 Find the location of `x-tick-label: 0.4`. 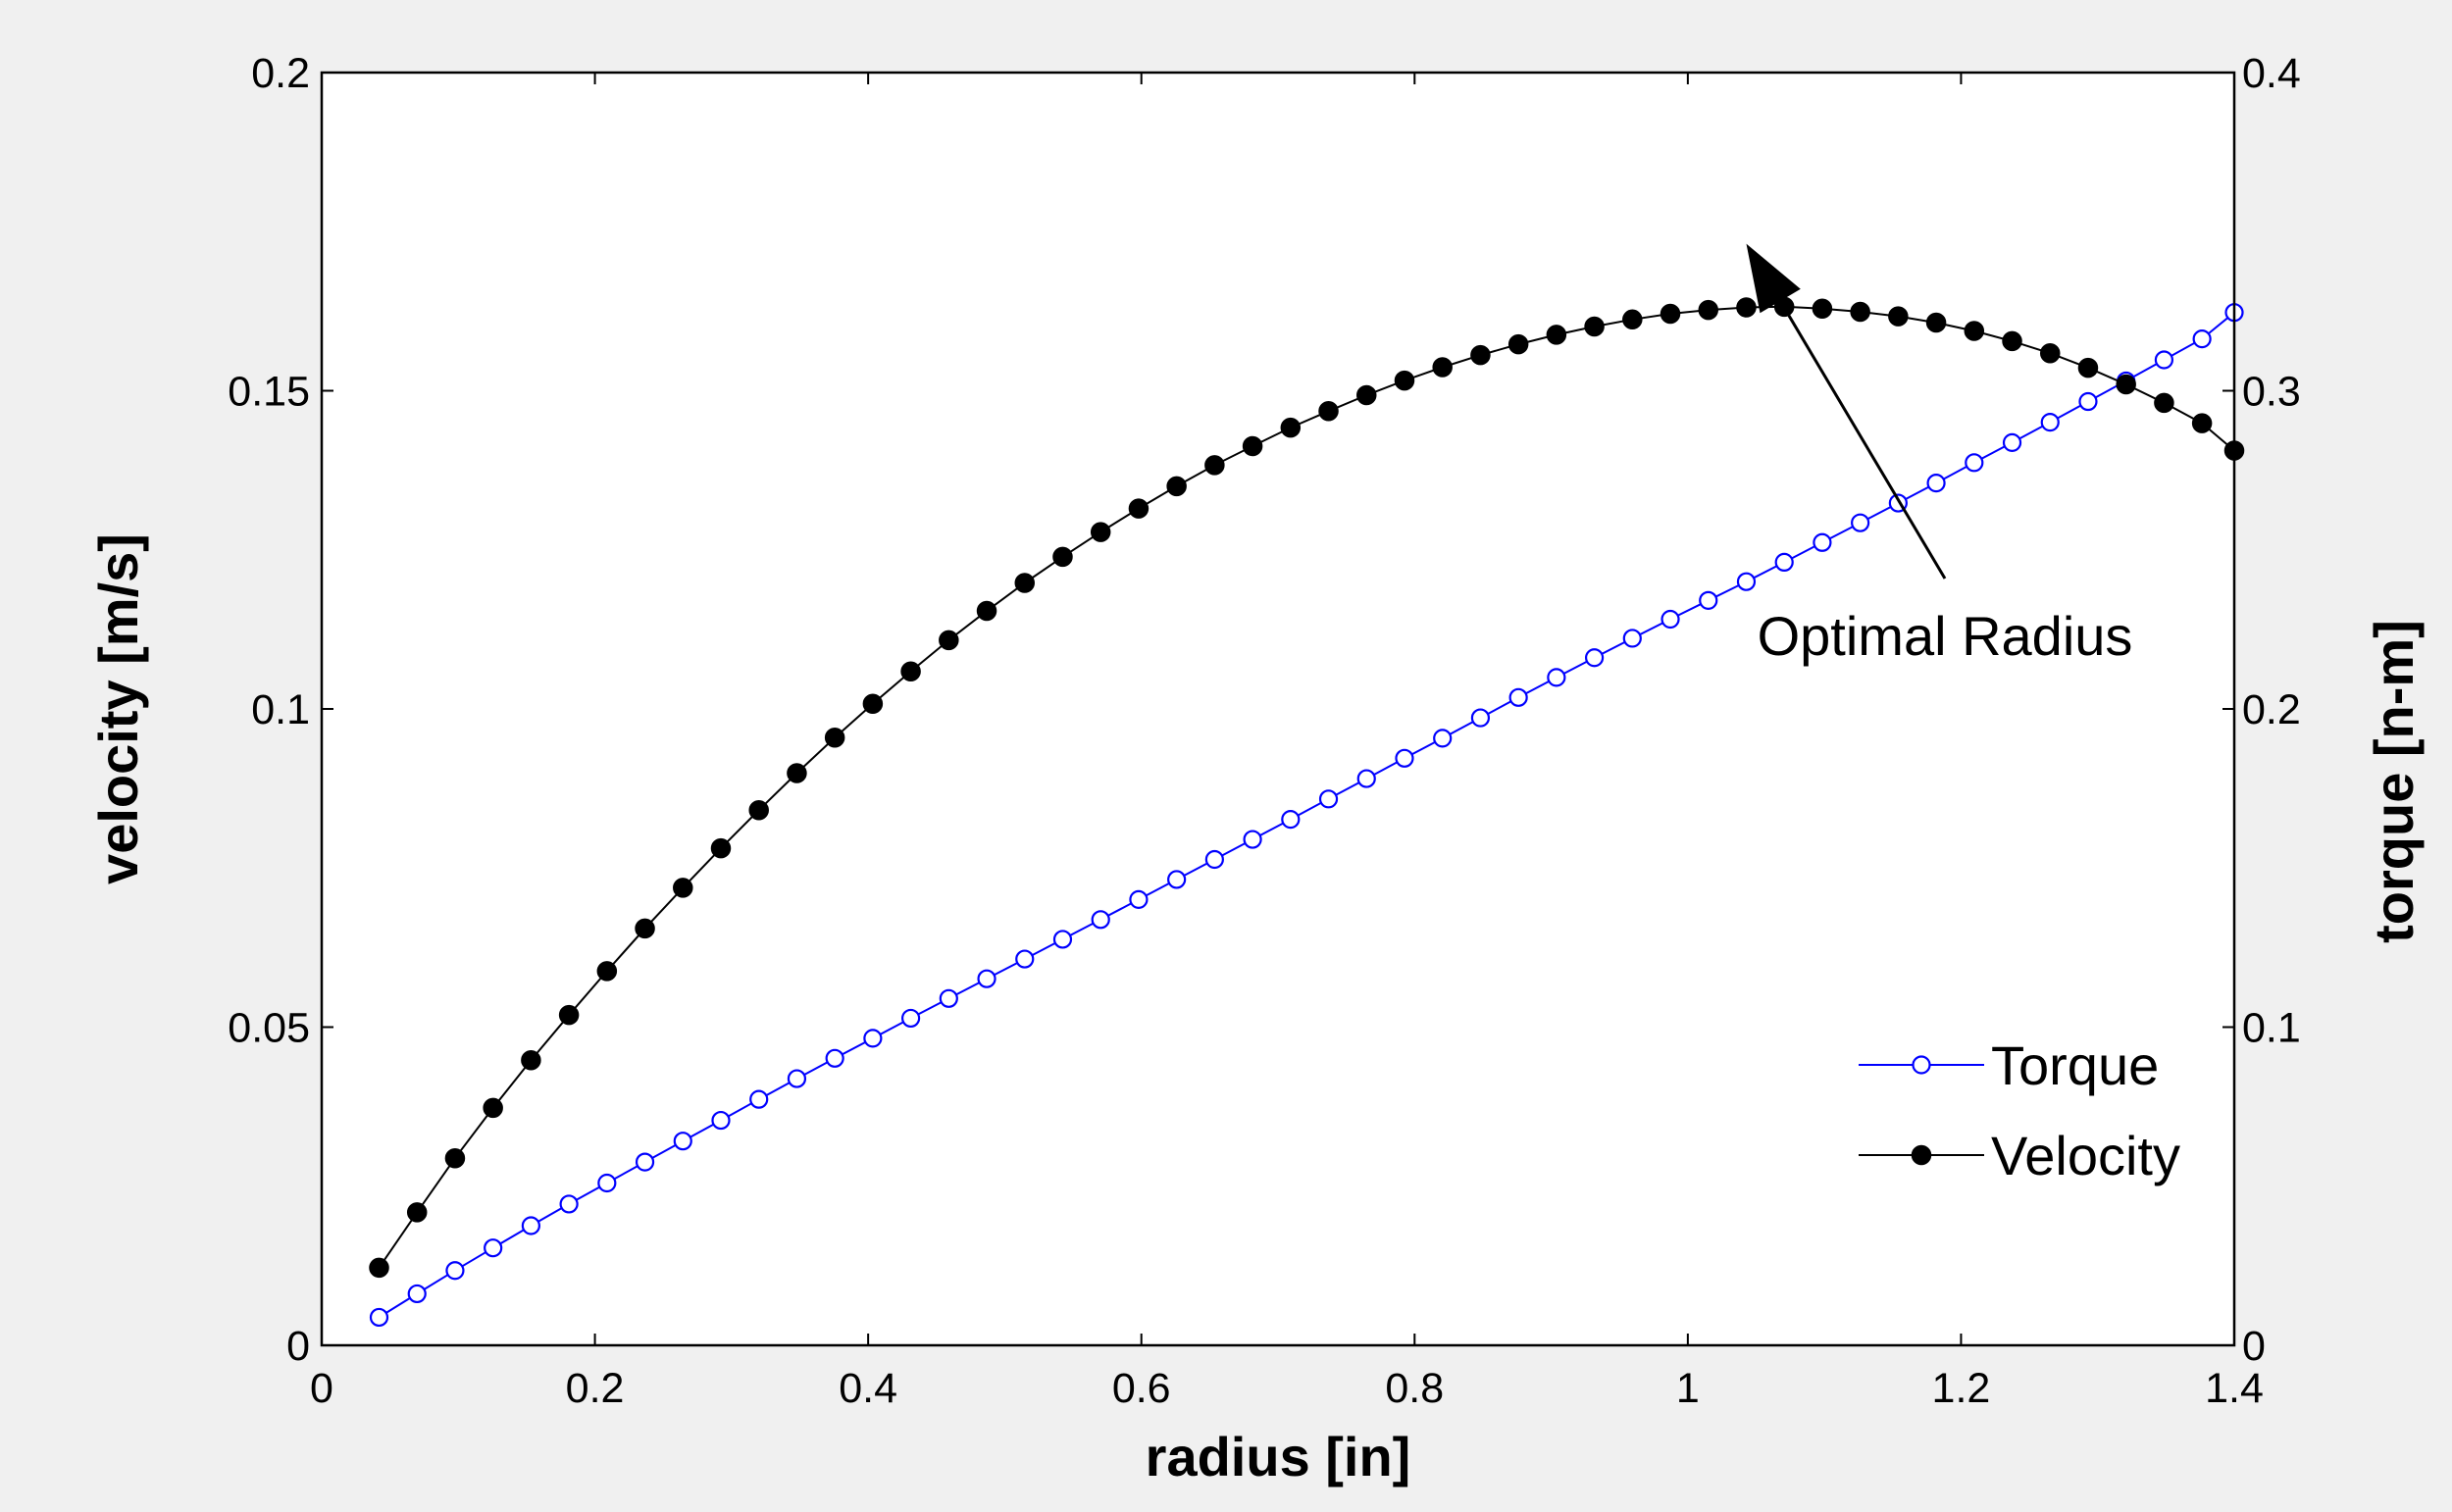

x-tick-label: 0.4 is located at coordinates (868, 1388).